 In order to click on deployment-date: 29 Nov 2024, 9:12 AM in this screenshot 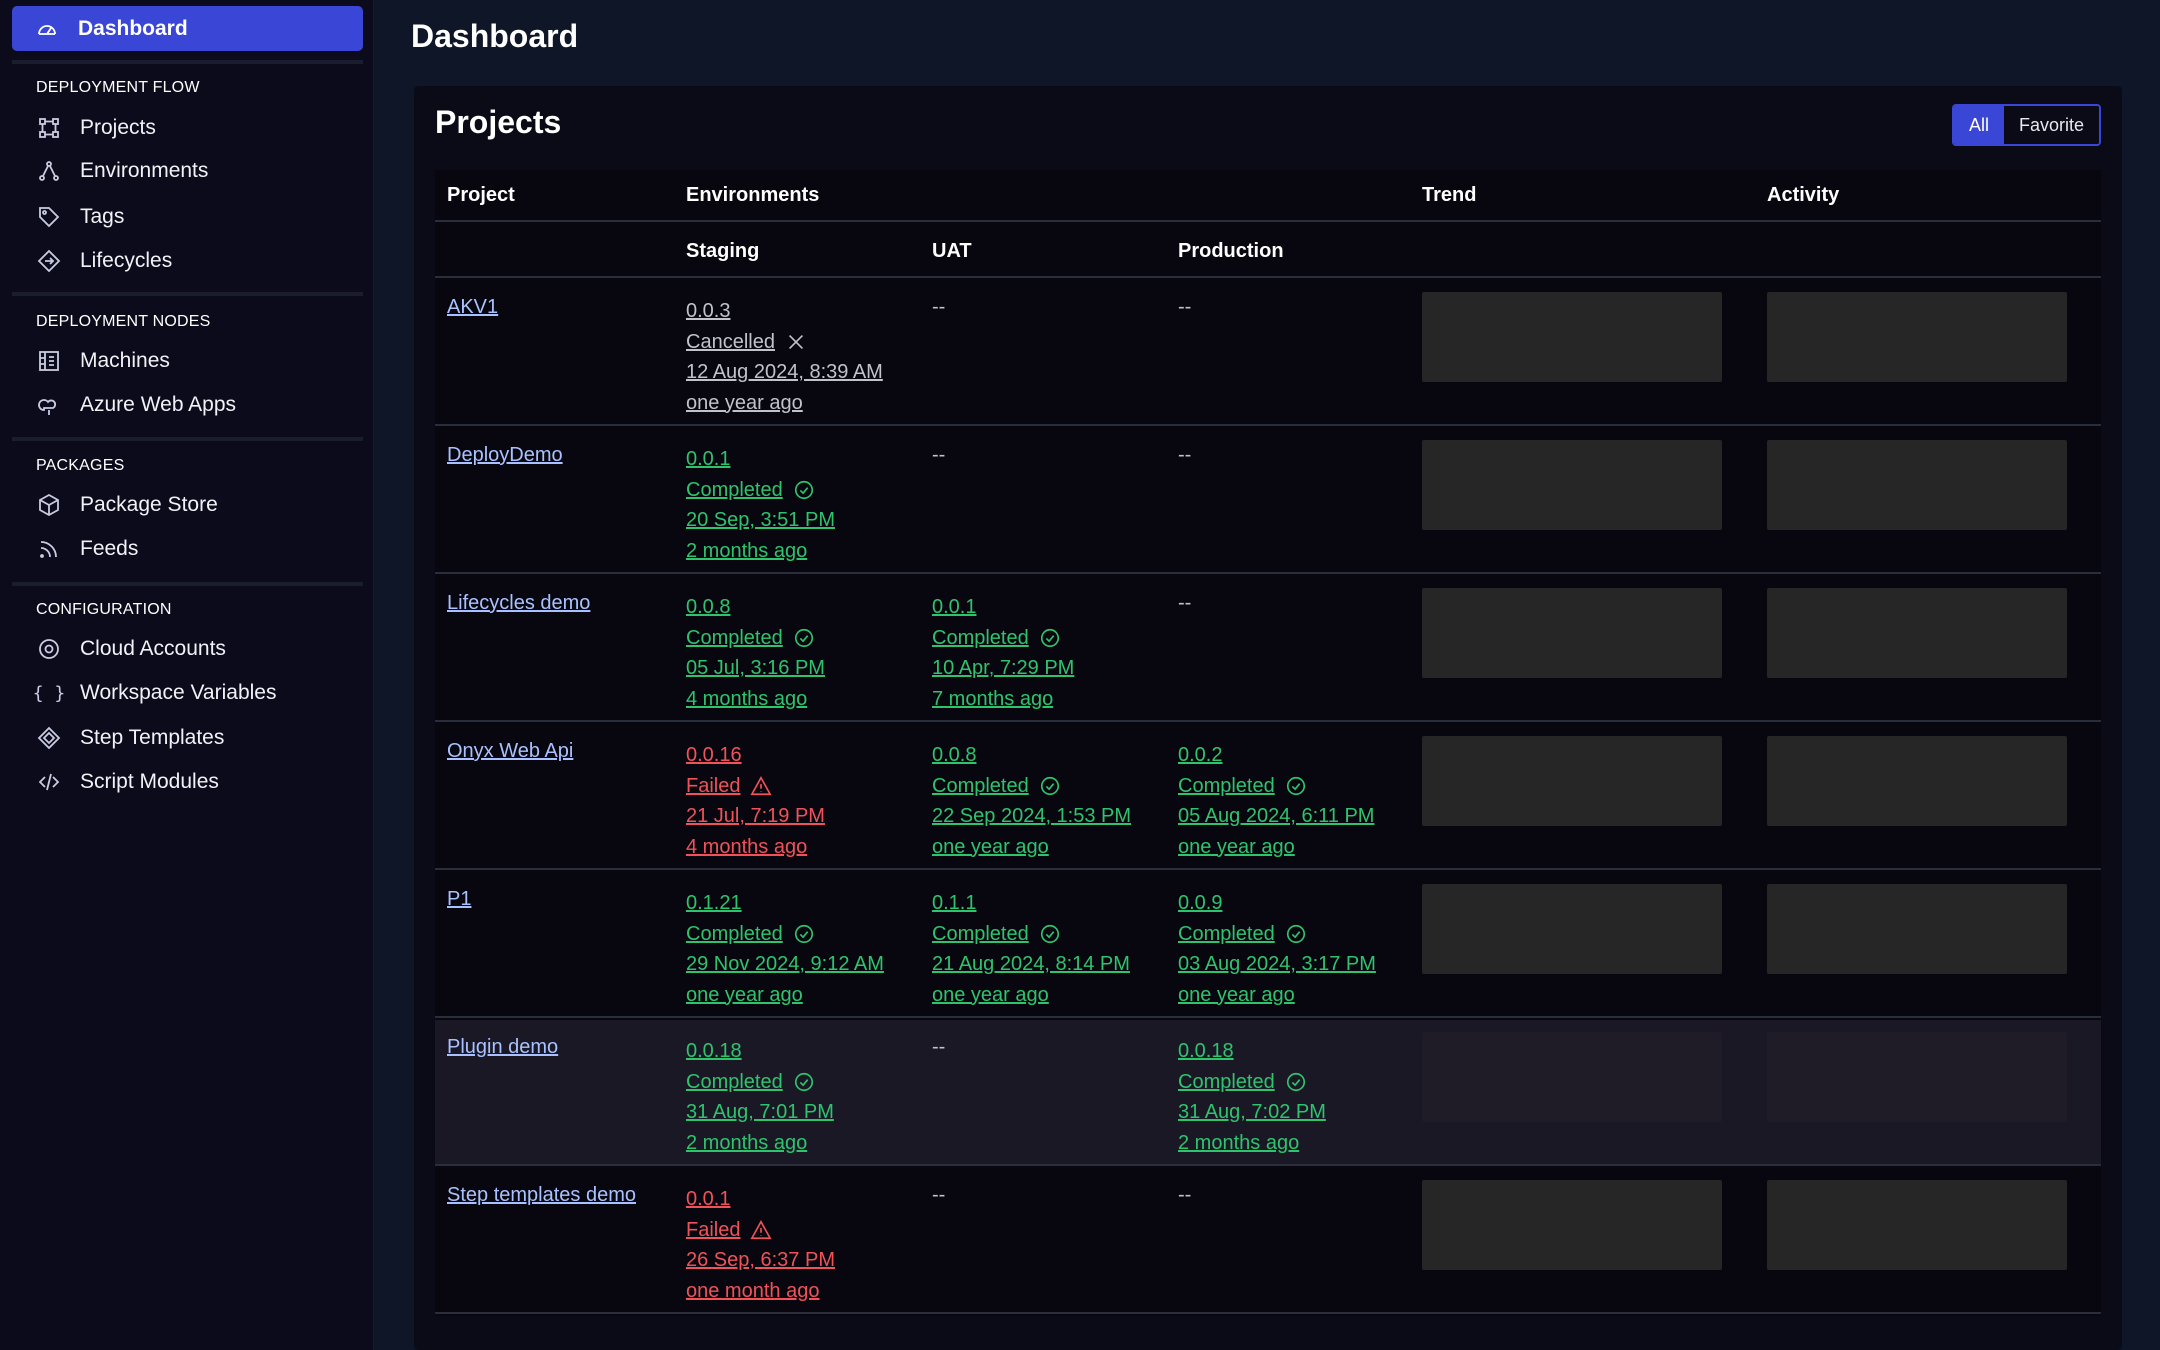, I will do `click(785, 964)`.